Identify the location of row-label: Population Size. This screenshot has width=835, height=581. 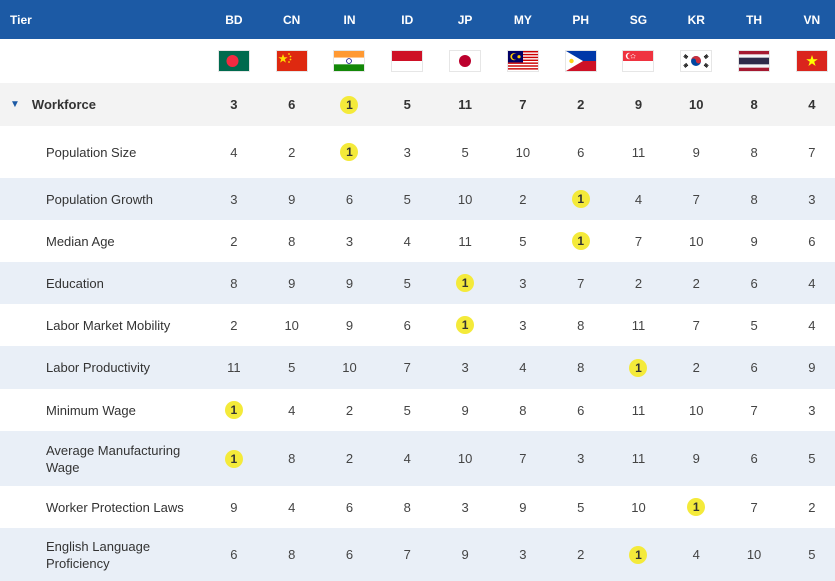
(91, 152).